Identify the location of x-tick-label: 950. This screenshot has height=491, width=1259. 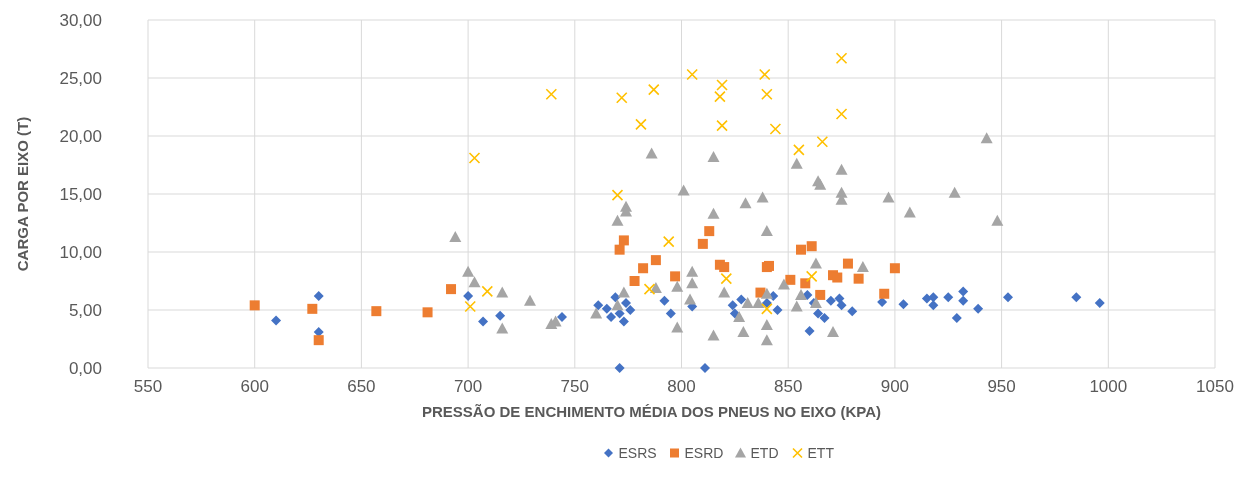
(1001, 386).